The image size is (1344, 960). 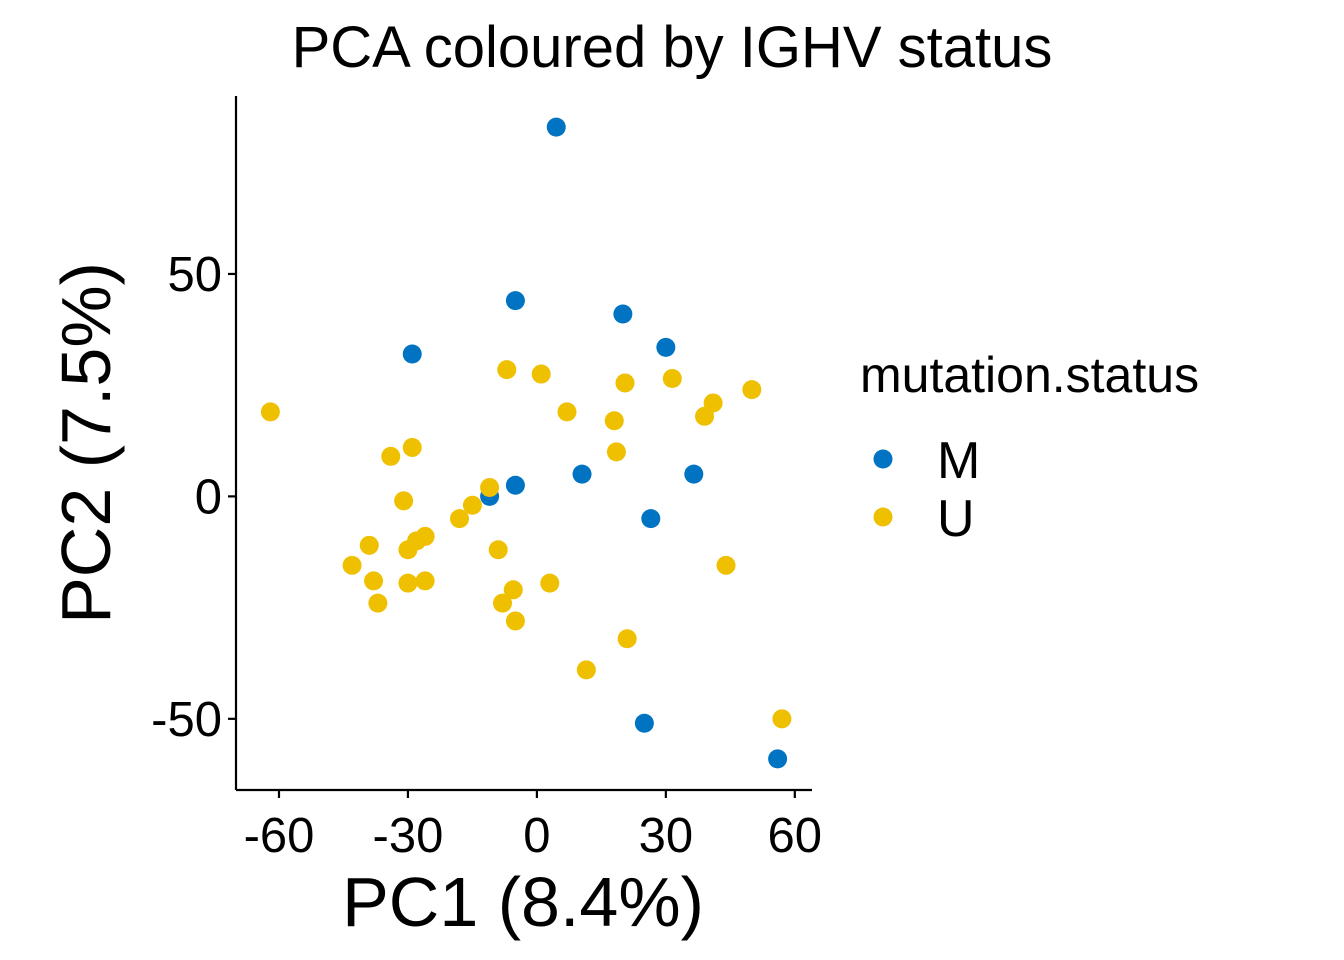 What do you see at coordinates (186, 720) in the screenshot?
I see `y-tick-label: -50` at bounding box center [186, 720].